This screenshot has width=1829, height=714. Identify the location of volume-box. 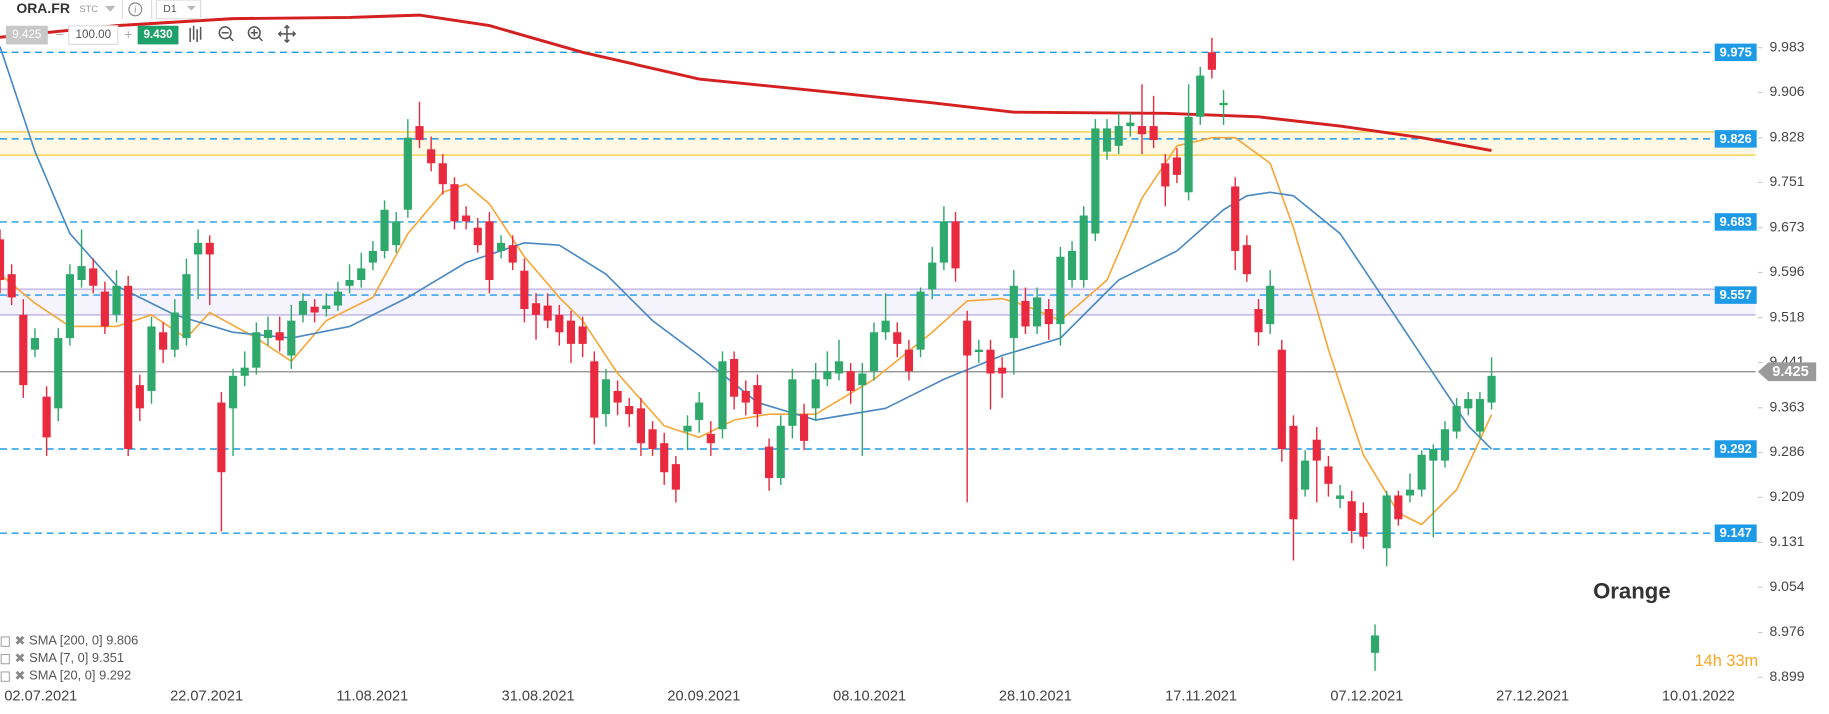
(93, 35).